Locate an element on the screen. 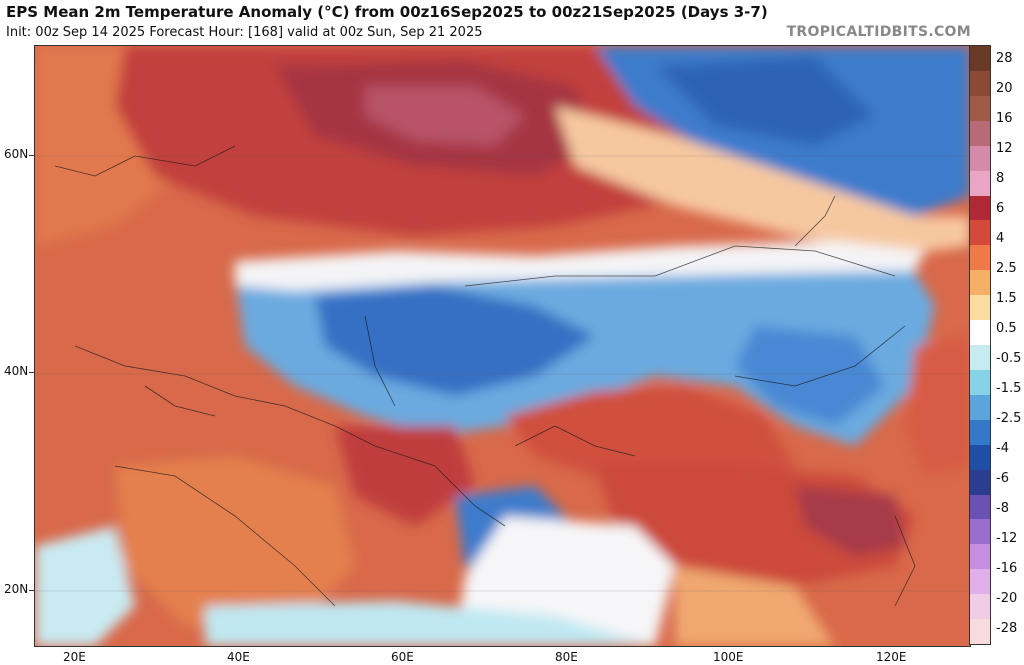 The height and width of the screenshot is (665, 1024). colorbar-label: -20 is located at coordinates (1007, 598).